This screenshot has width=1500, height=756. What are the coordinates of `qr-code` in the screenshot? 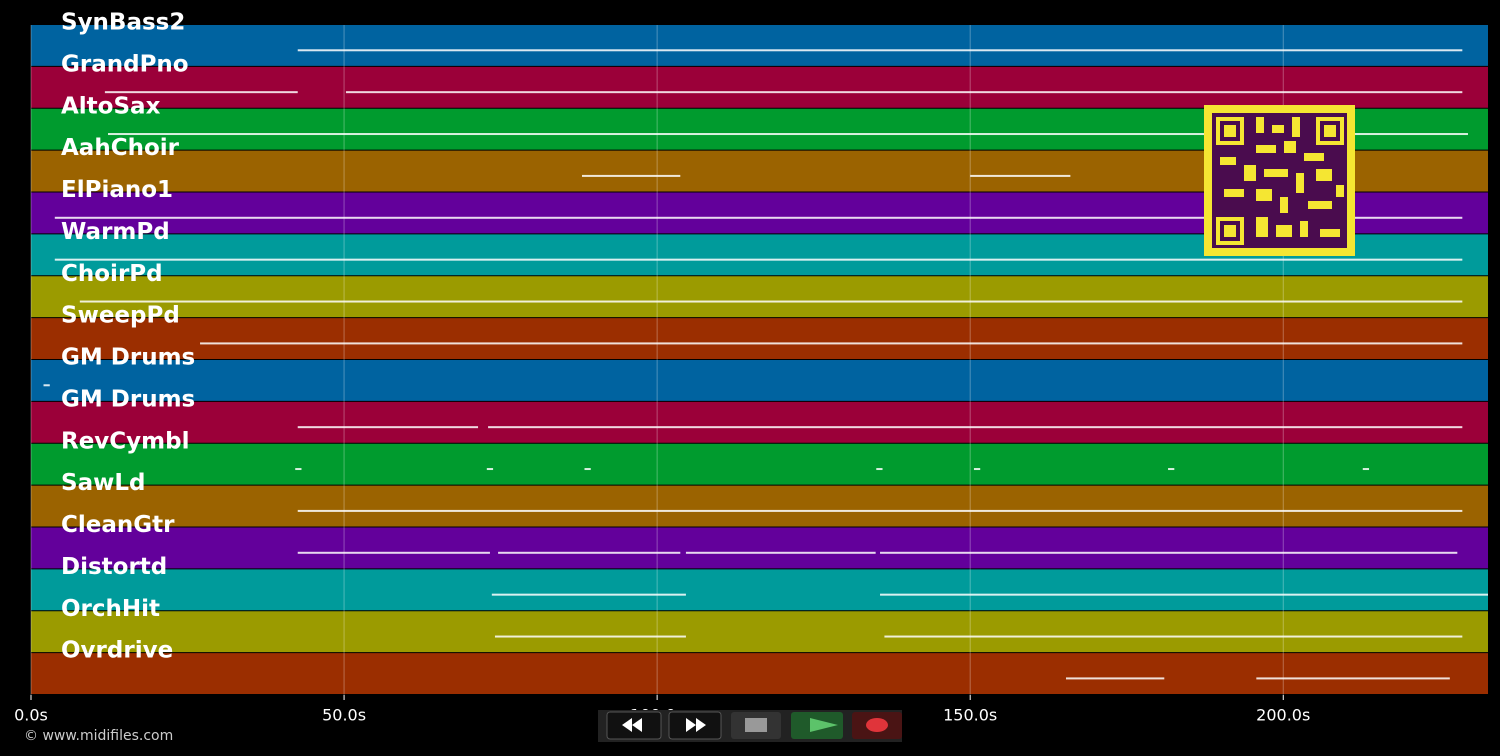 It's located at (1279, 180).